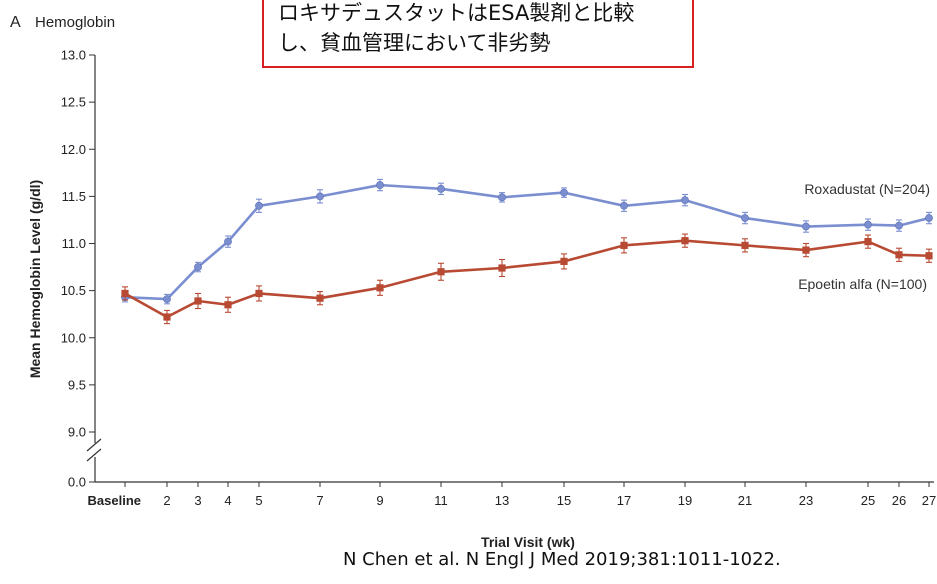 This screenshot has height=584, width=937. What do you see at coordinates (74, 196) in the screenshot?
I see `y-tick-label: 11.5` at bounding box center [74, 196].